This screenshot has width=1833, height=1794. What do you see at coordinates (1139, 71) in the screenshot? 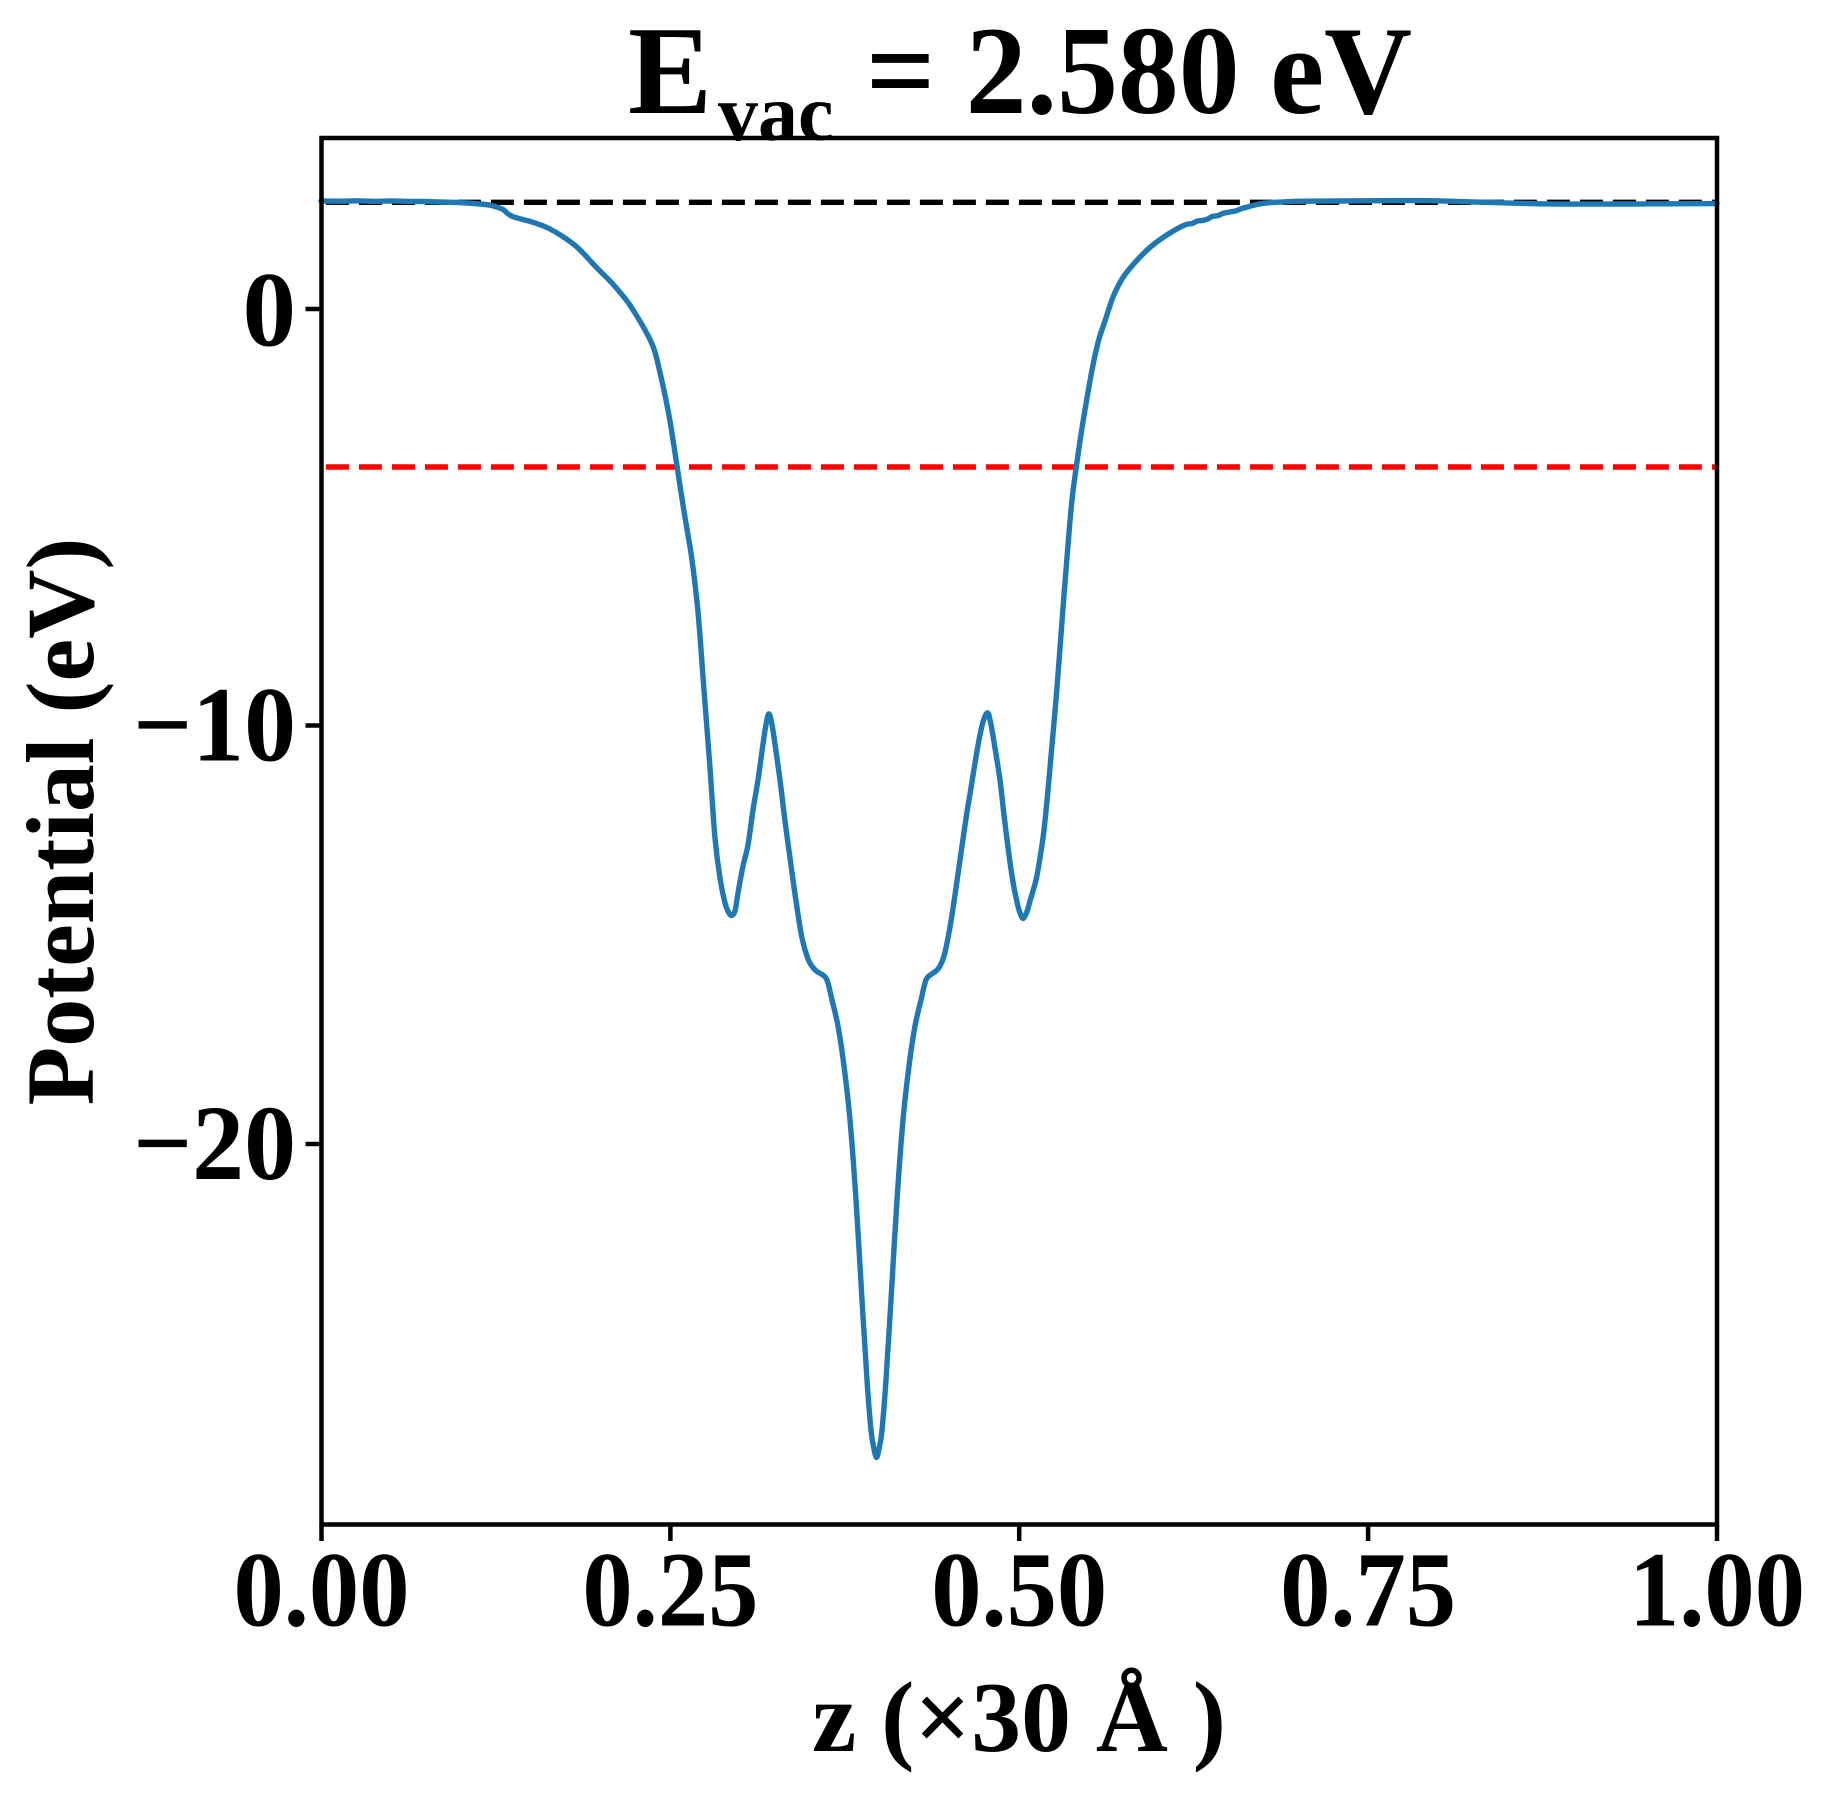
I see `svg-text: = 2.580 eV` at bounding box center [1139, 71].